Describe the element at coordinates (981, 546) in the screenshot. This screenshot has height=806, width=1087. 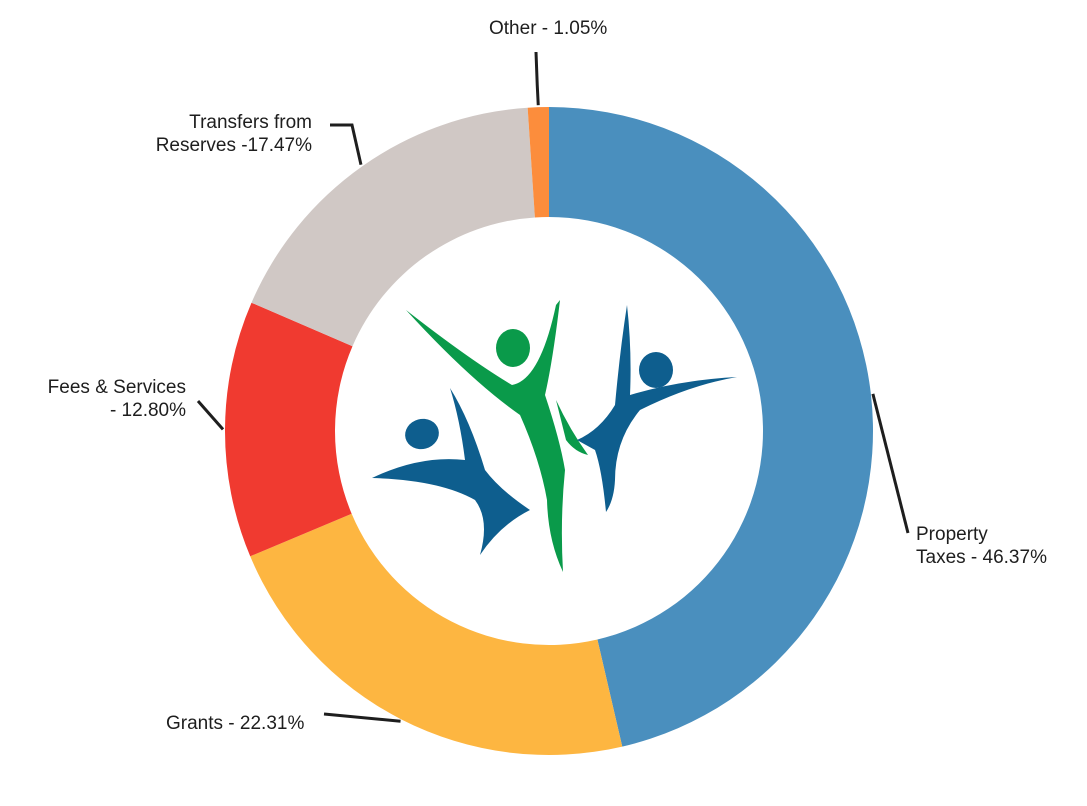
I see `label-property-taxes: Property Taxes - 46.37%` at that location.